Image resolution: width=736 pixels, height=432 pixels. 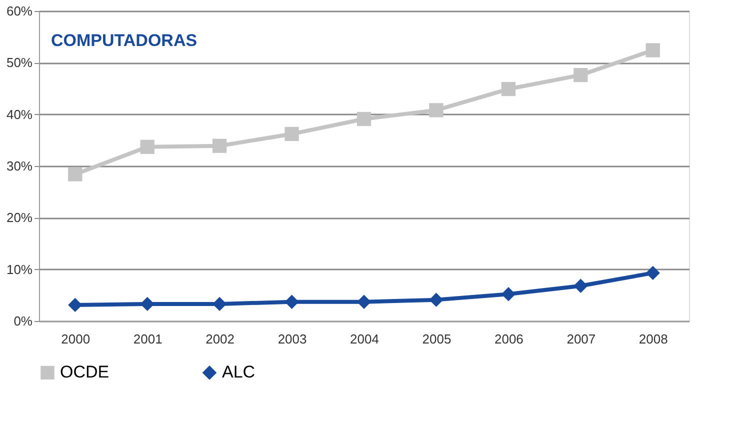 What do you see at coordinates (292, 339) in the screenshot?
I see `x-tick-label: 2003` at bounding box center [292, 339].